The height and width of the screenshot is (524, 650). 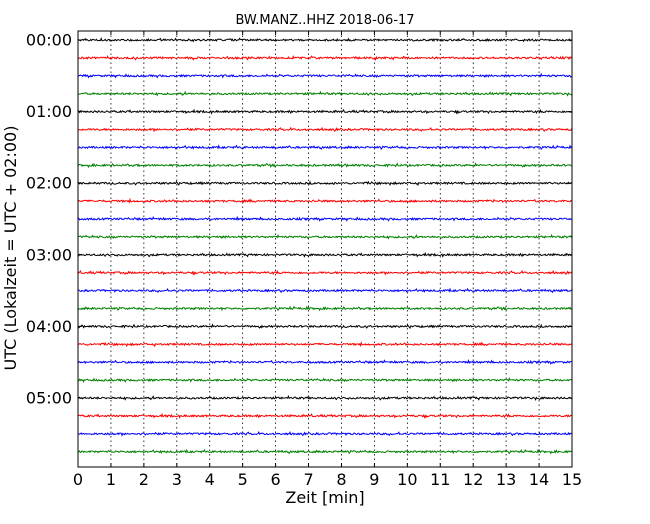 What do you see at coordinates (473, 479) in the screenshot?
I see `x-tick-label: 12` at bounding box center [473, 479].